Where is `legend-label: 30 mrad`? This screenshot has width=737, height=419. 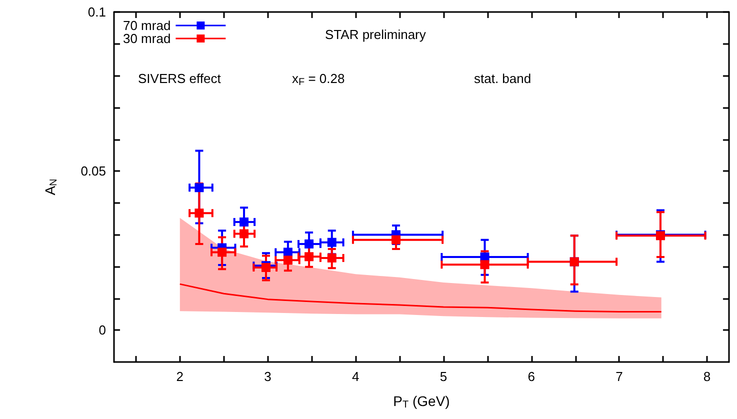
legend-label: 30 mrad is located at coordinates (146, 38).